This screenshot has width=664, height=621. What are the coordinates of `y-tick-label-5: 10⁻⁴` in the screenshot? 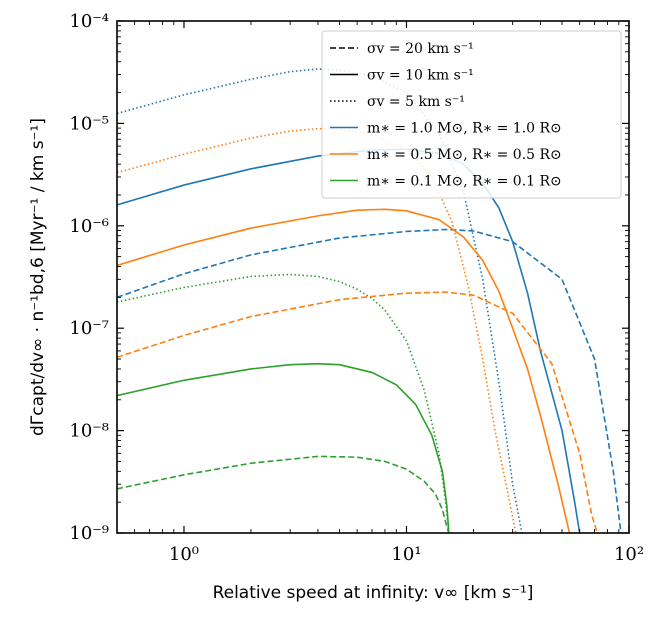 It's located at (89, 21).